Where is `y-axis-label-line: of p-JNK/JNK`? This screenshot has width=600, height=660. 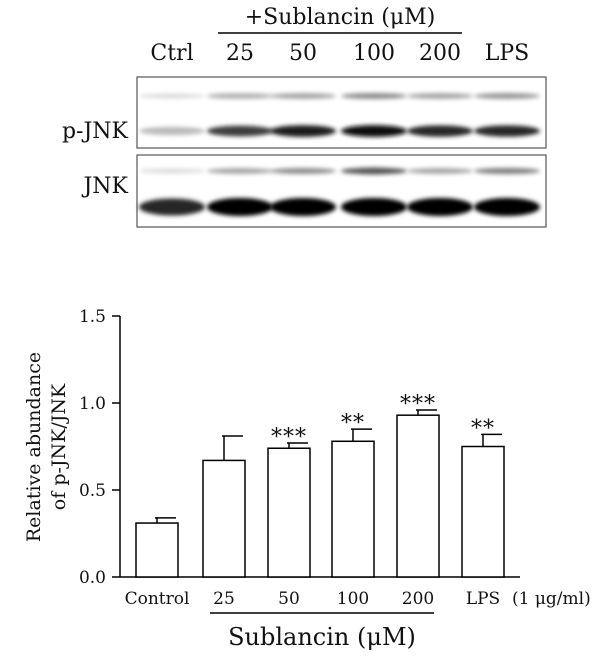 y-axis-label-line: of p-JNK/JNK is located at coordinates (59, 446).